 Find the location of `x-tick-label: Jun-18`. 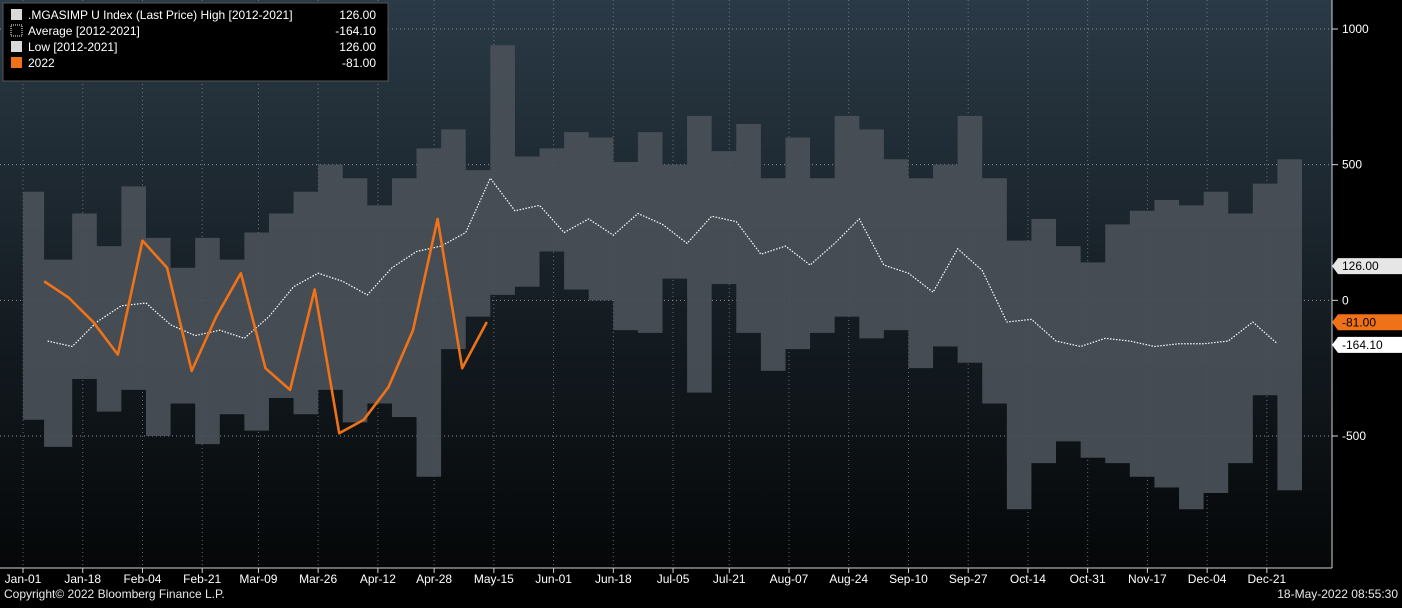

x-tick-label: Jun-18 is located at coordinates (613, 579).